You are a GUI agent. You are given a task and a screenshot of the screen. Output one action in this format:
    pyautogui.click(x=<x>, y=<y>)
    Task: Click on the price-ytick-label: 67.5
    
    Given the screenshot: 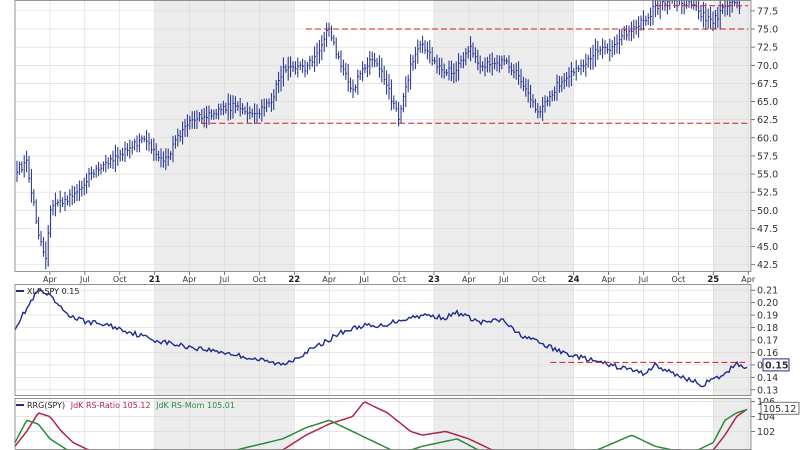 What is the action you would take?
    pyautogui.click(x=767, y=84)
    